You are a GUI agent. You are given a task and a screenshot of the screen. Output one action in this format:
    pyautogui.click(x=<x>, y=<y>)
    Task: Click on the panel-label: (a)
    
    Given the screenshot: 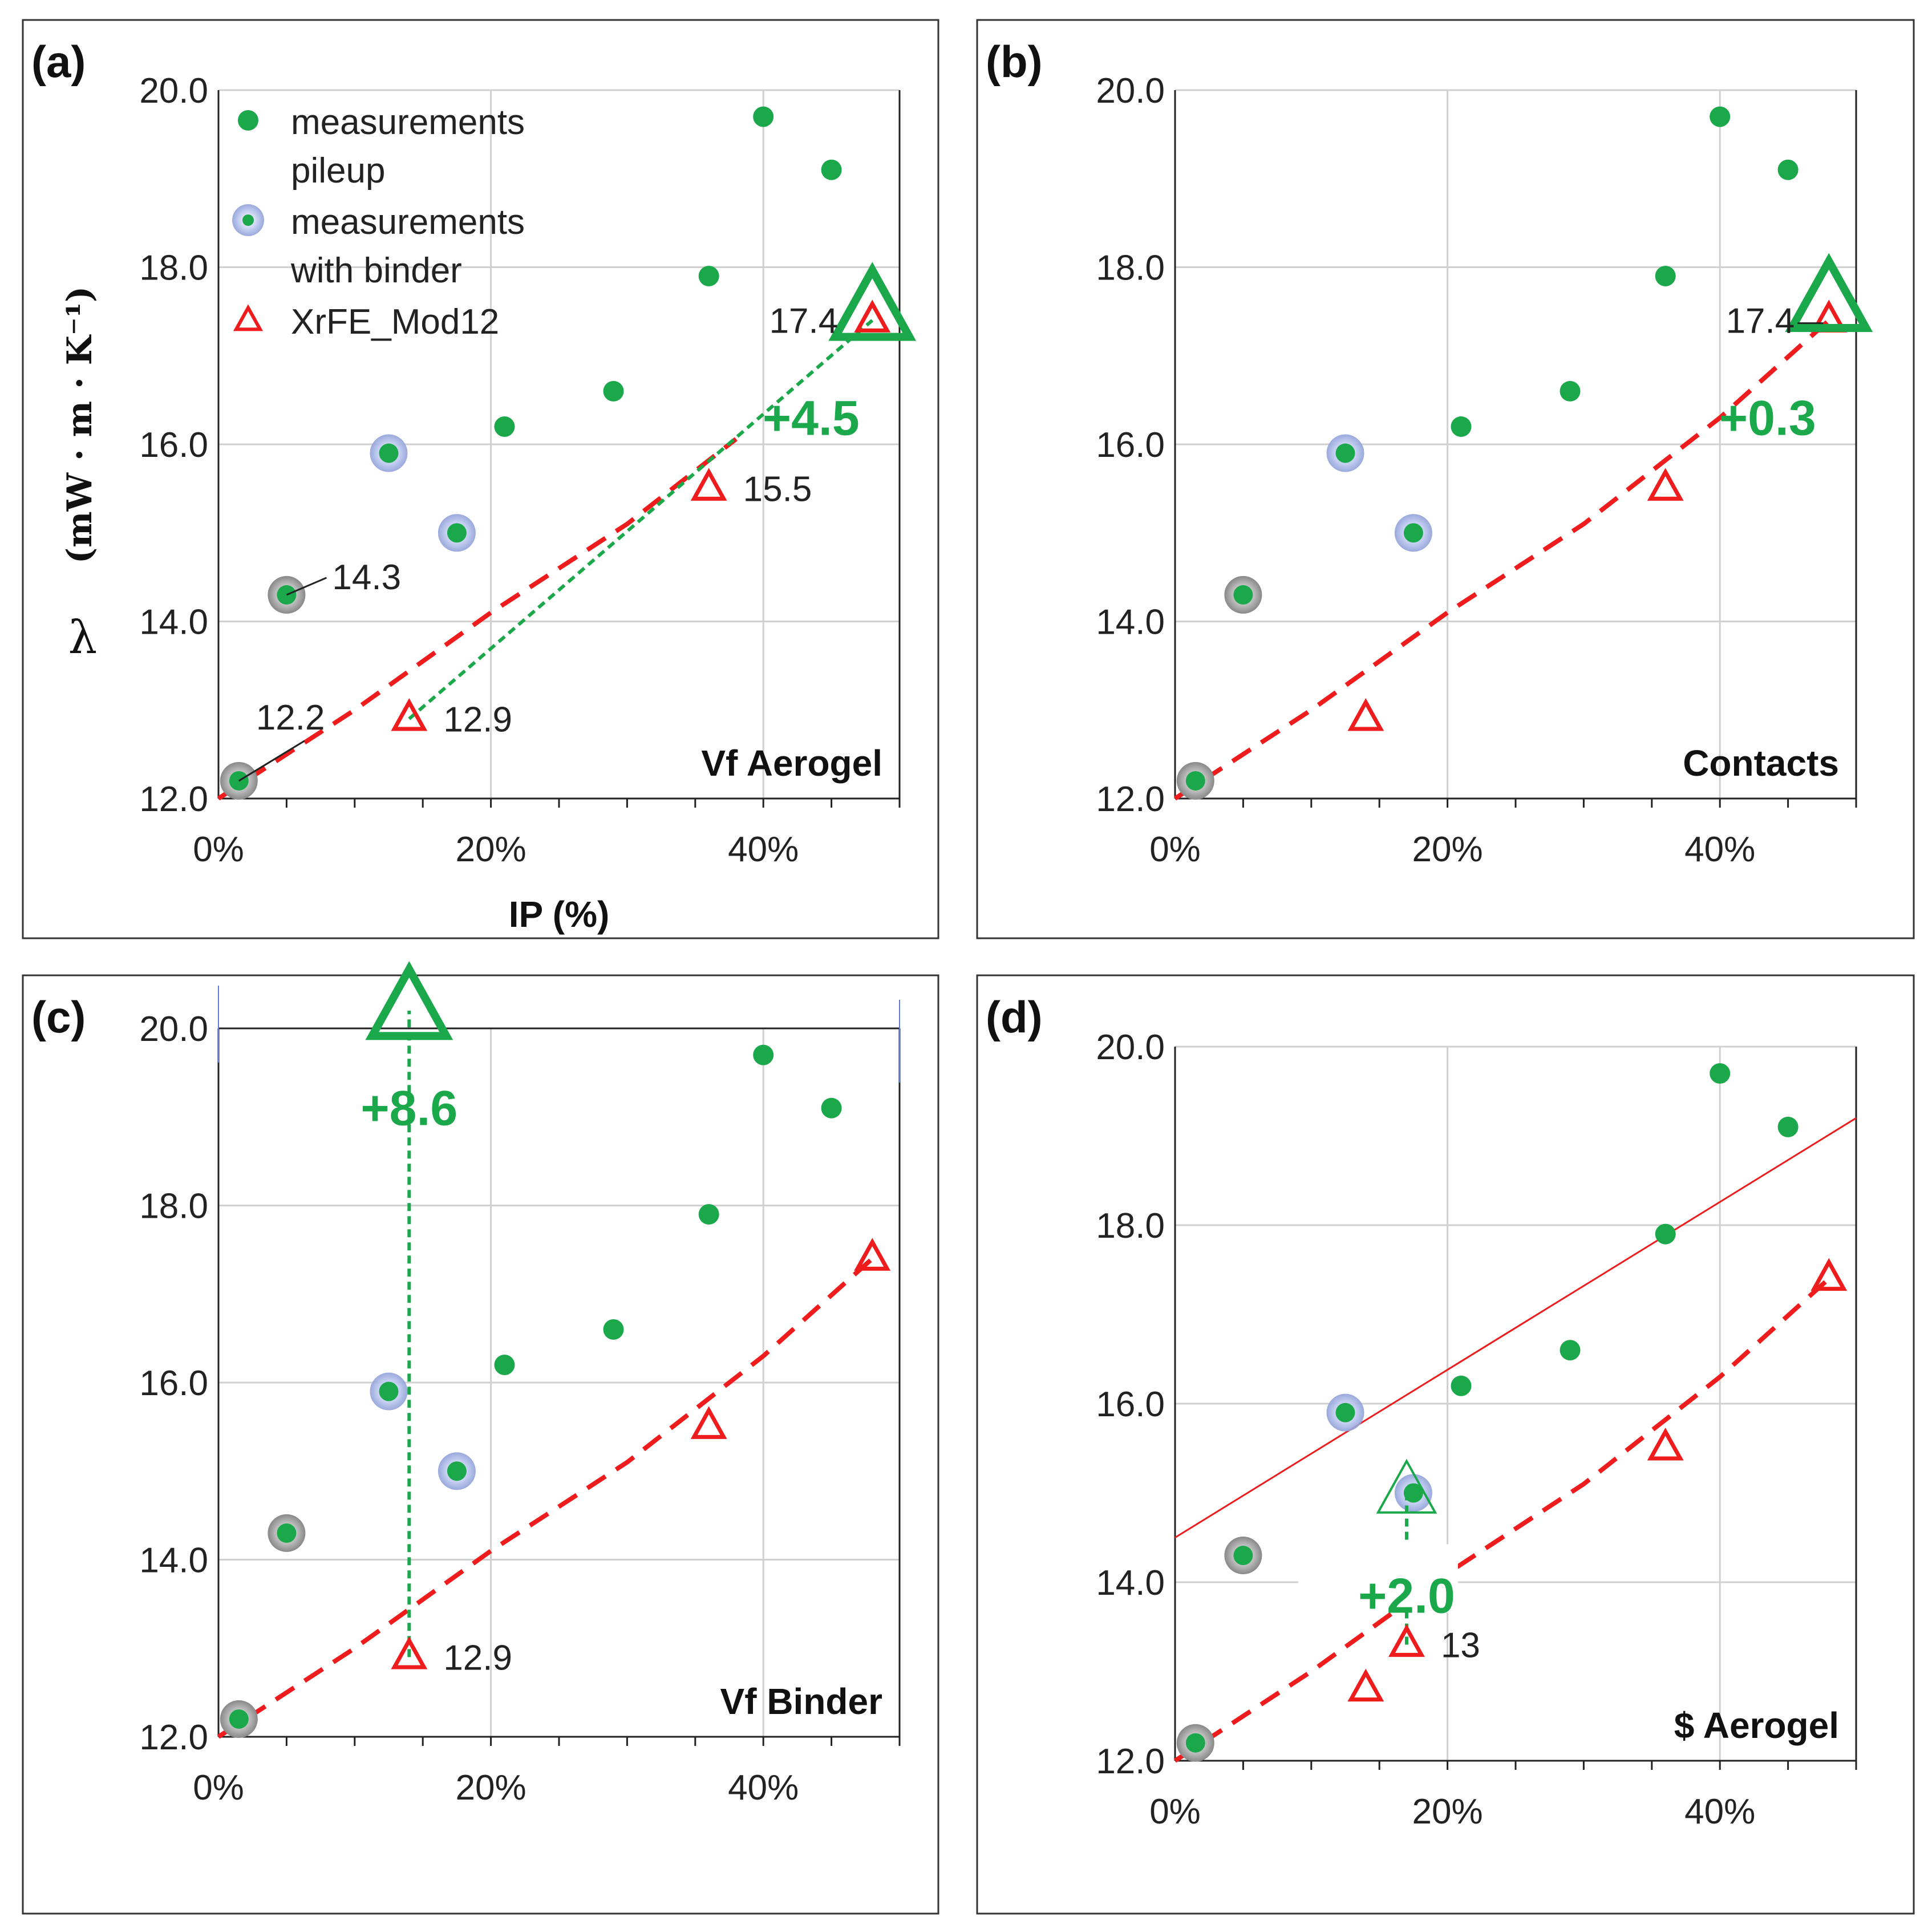 What is the action you would take?
    pyautogui.click(x=58, y=62)
    